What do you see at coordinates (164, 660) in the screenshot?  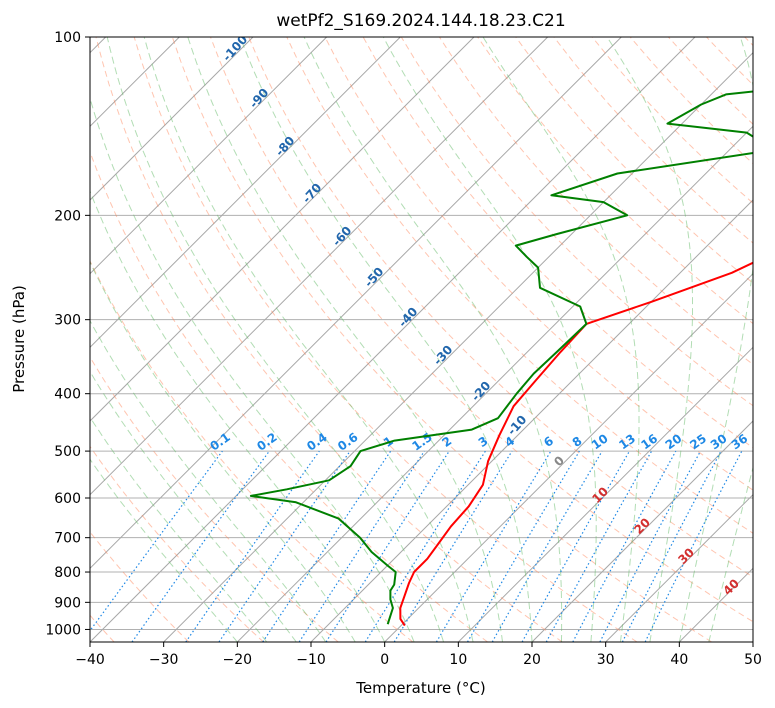 I see `x-tick-label: −30` at bounding box center [164, 660].